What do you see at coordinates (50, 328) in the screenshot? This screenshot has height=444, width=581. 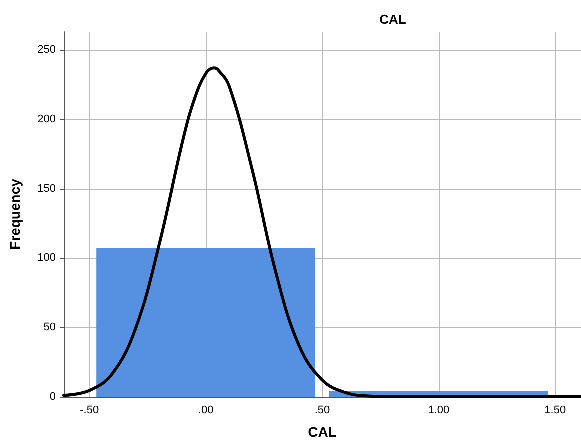 I see `y-tick-label: 50` at bounding box center [50, 328].